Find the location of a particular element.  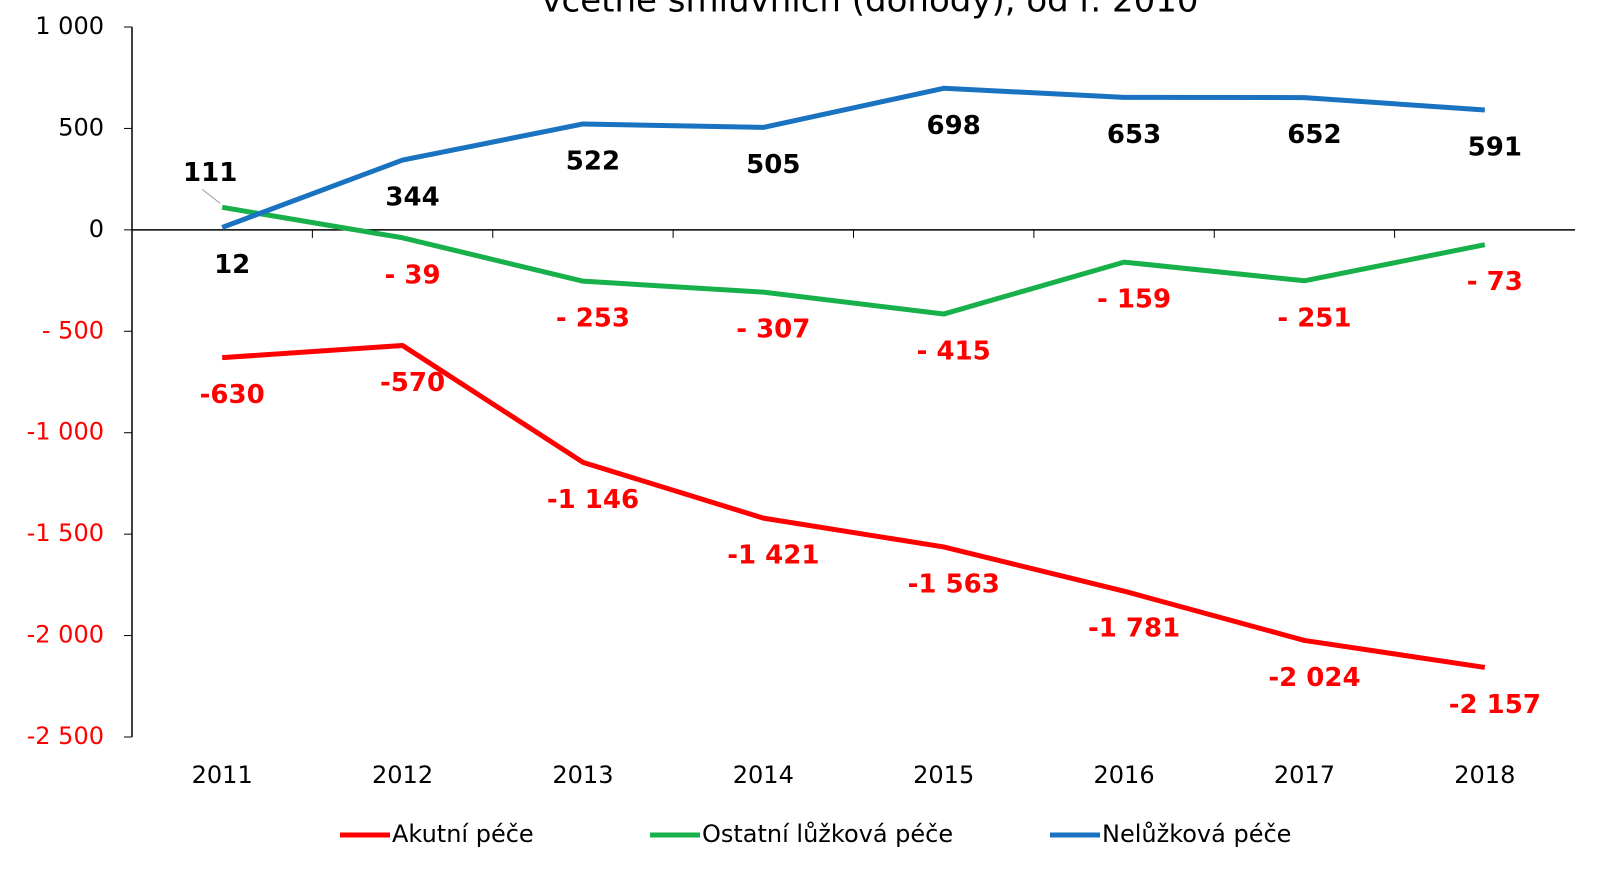

data-label: -2 157 is located at coordinates (1495, 705).